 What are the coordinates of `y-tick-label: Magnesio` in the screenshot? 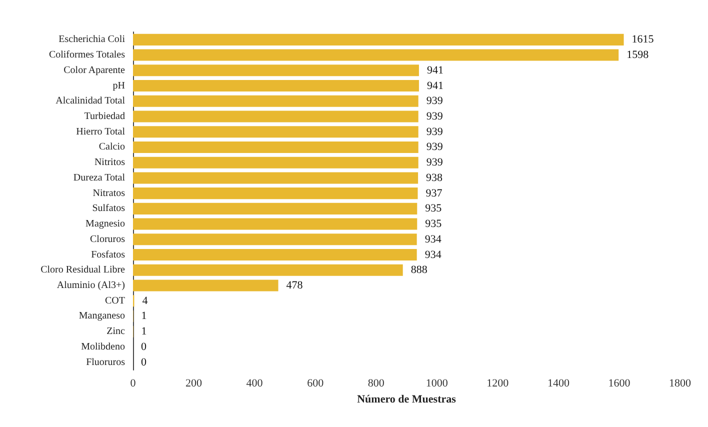 It's located at (105, 224).